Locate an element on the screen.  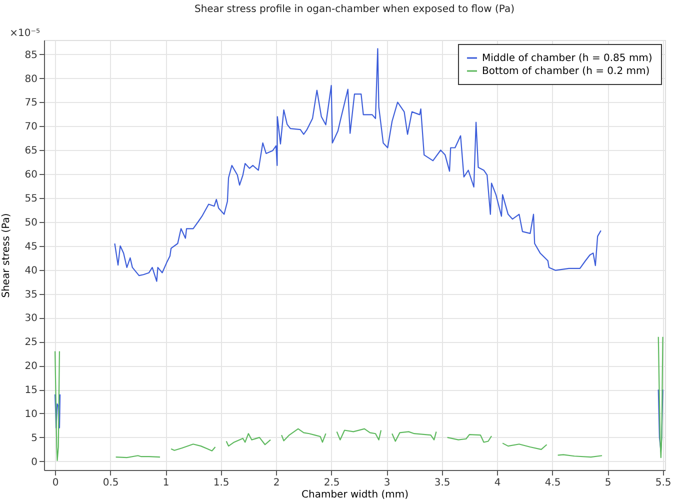
chart-title: Shear stress profile in ogan-chamber when exposed to flow (Pa) is located at coordinates (354, 9).